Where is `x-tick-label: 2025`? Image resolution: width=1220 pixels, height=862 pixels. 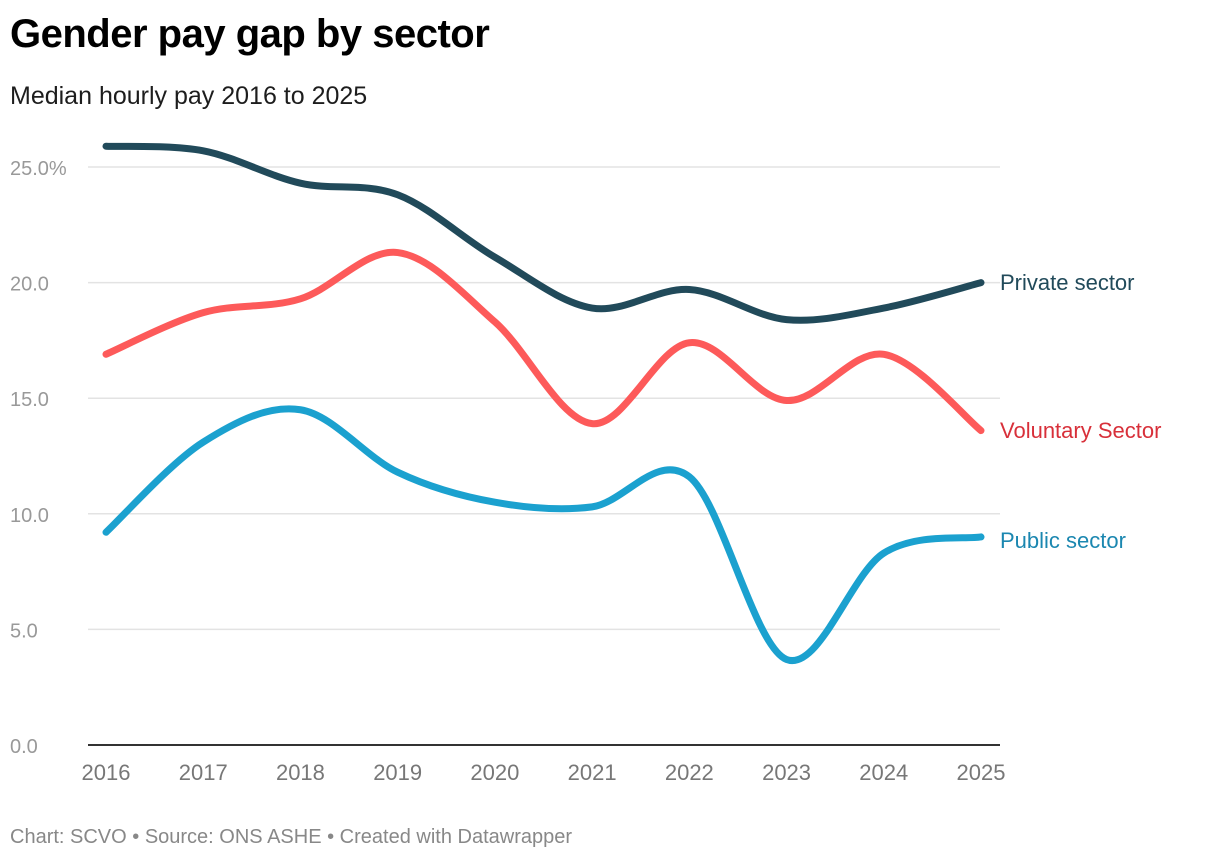 x-tick-label: 2025 is located at coordinates (981, 772).